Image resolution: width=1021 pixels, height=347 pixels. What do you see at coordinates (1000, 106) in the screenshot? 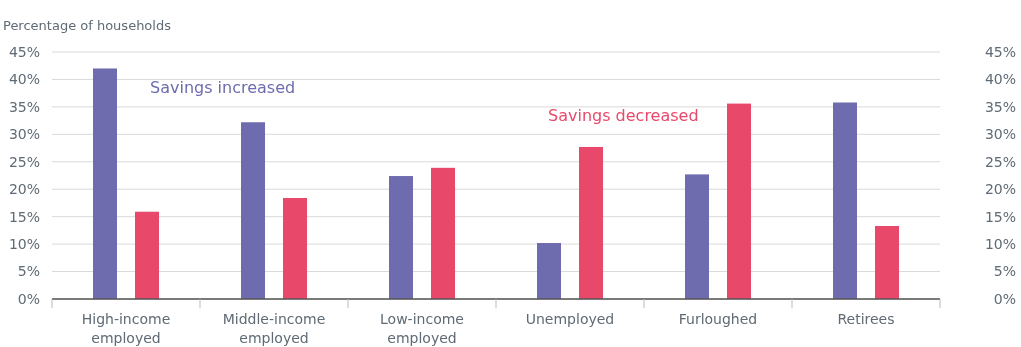
I see `y2-tick-label: 35%` at bounding box center [1000, 106].